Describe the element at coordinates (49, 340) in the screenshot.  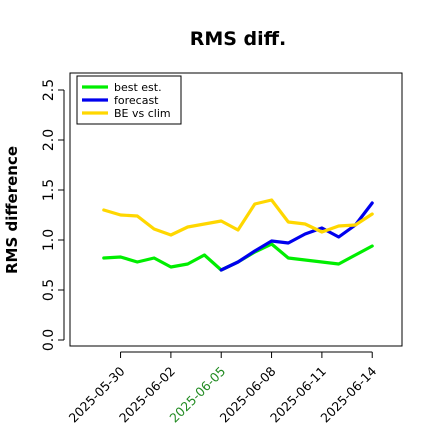
I see `y-tick-label: 0.0` at that location.